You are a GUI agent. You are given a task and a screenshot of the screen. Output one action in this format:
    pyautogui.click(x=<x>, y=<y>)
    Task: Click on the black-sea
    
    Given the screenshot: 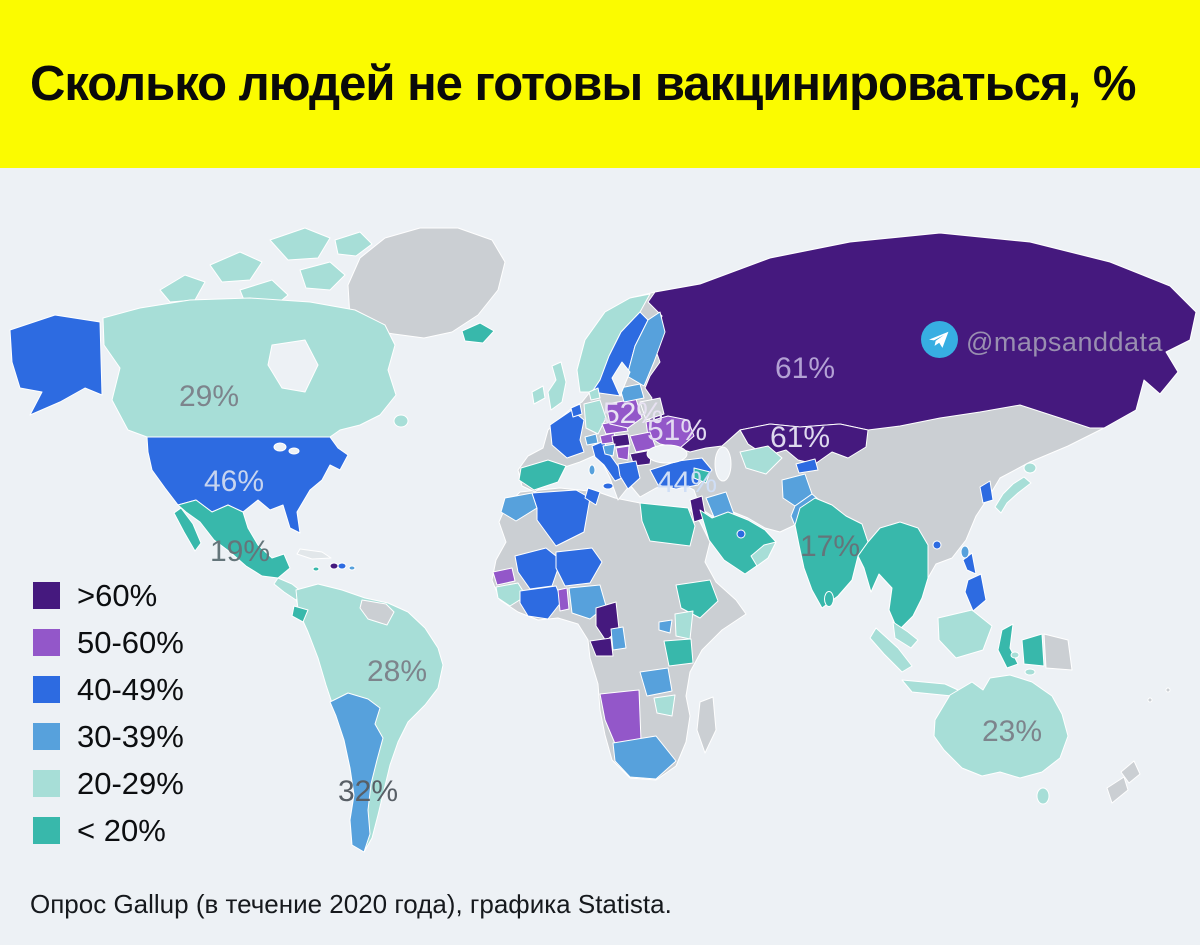 What is the action you would take?
    pyautogui.click(x=667, y=454)
    